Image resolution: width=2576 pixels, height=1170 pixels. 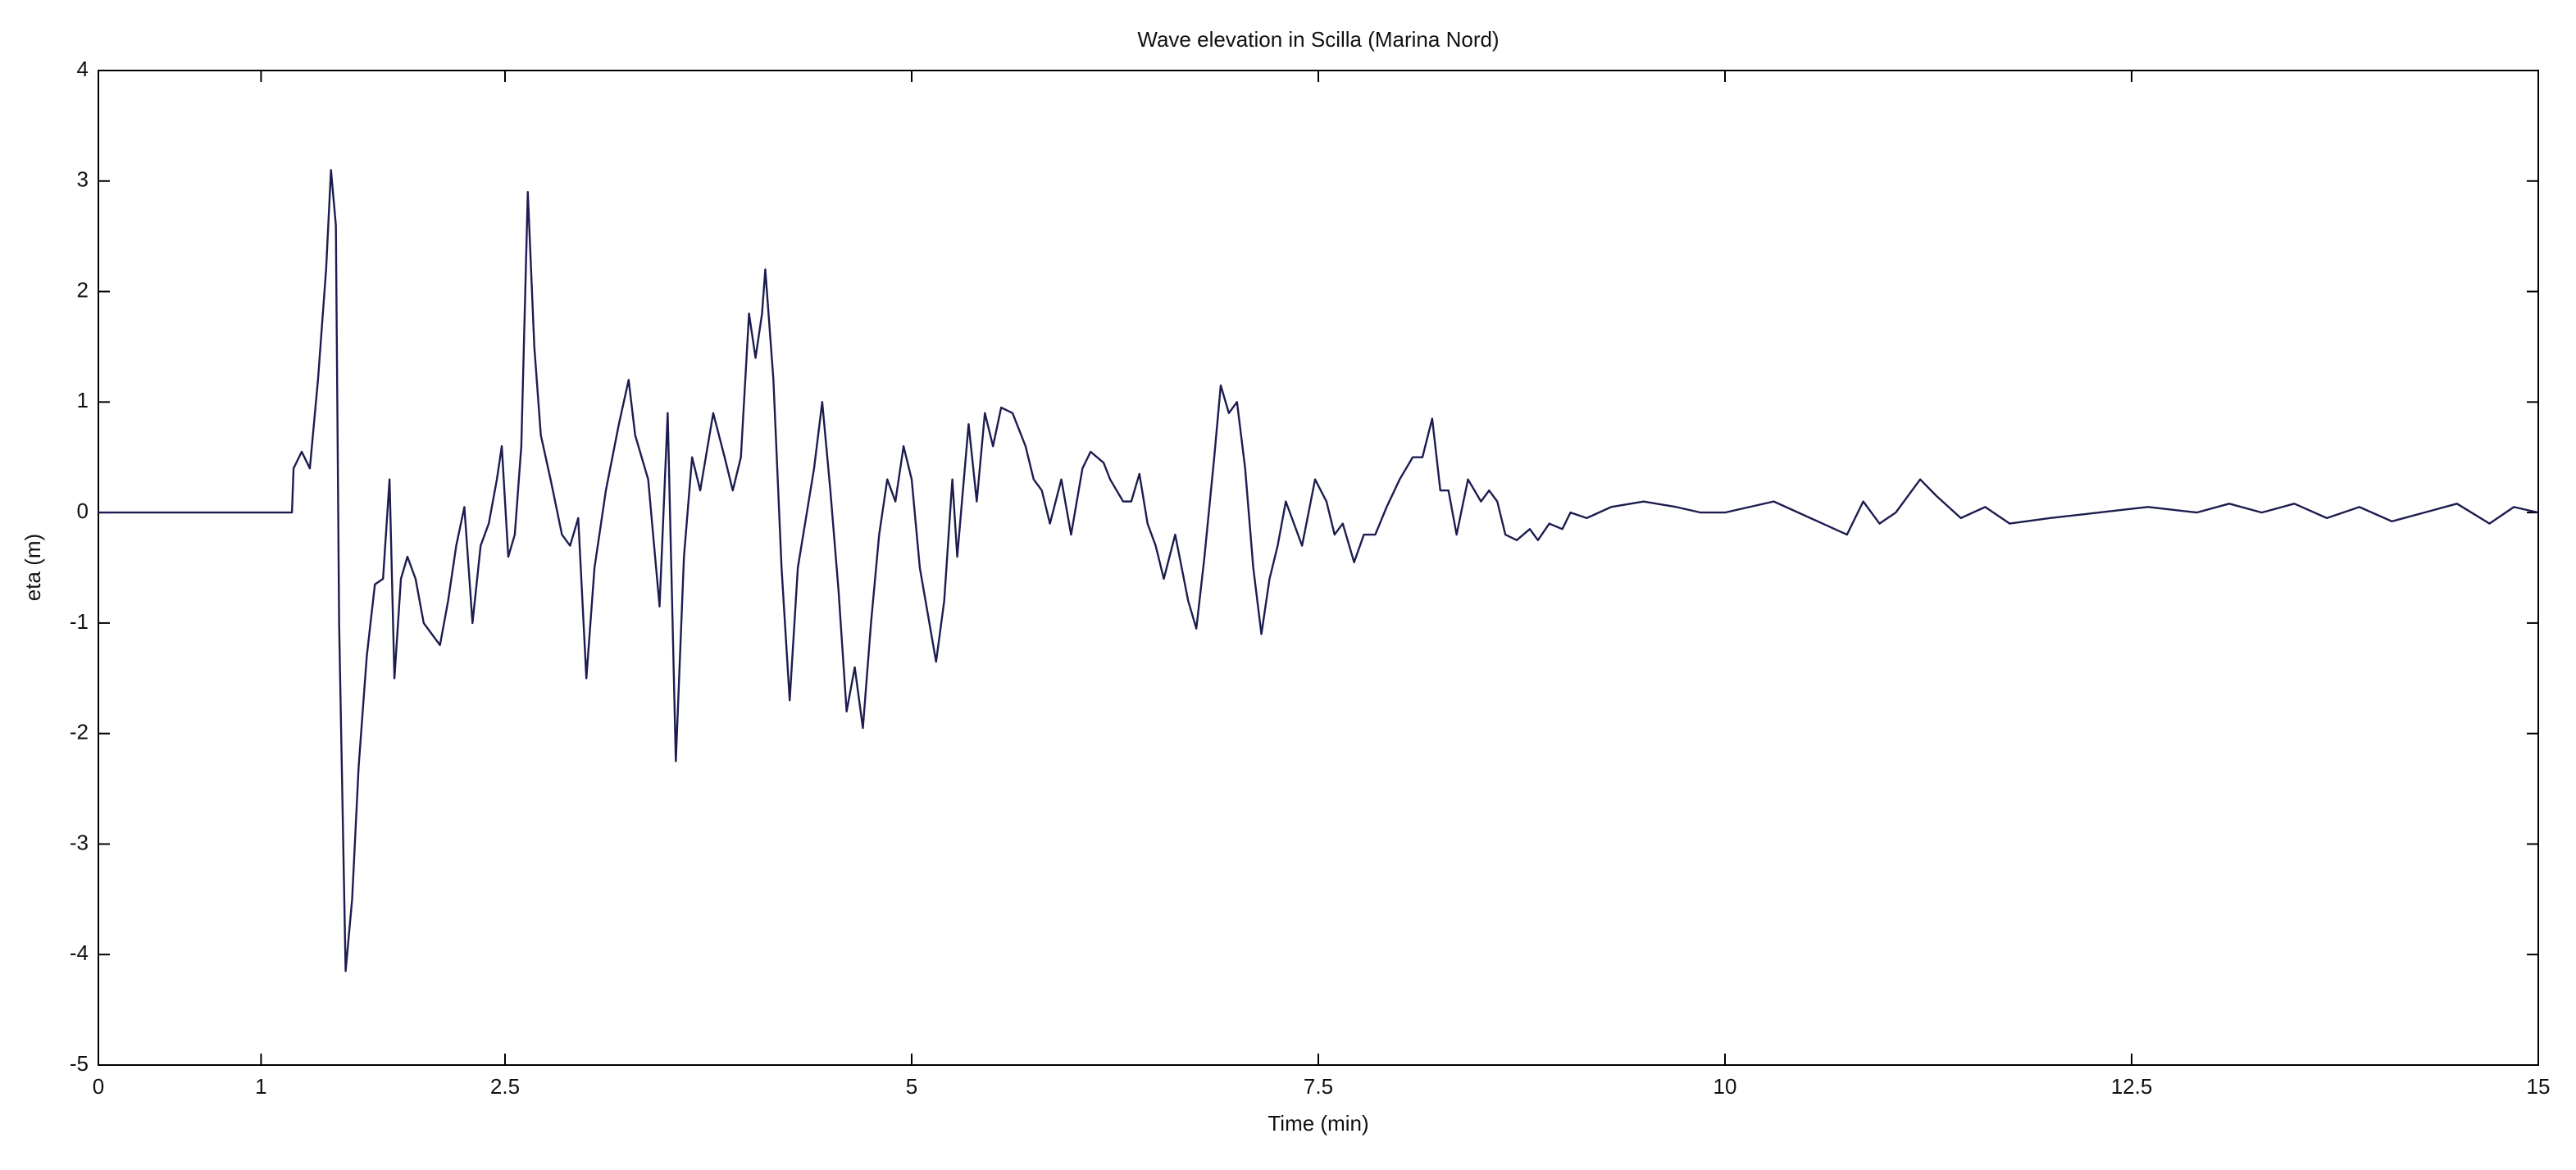 I want to click on chart-title: Wave elevation in Scilla (Marina Nord), so click(x=1318, y=39).